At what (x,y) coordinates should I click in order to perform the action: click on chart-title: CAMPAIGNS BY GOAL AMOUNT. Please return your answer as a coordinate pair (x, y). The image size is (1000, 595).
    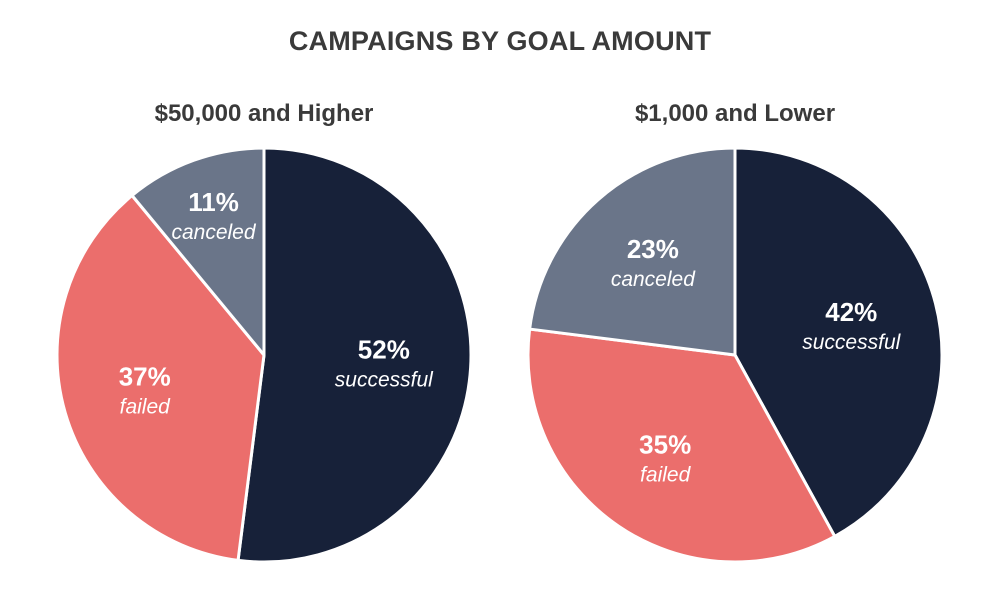
    Looking at the image, I should click on (500, 41).